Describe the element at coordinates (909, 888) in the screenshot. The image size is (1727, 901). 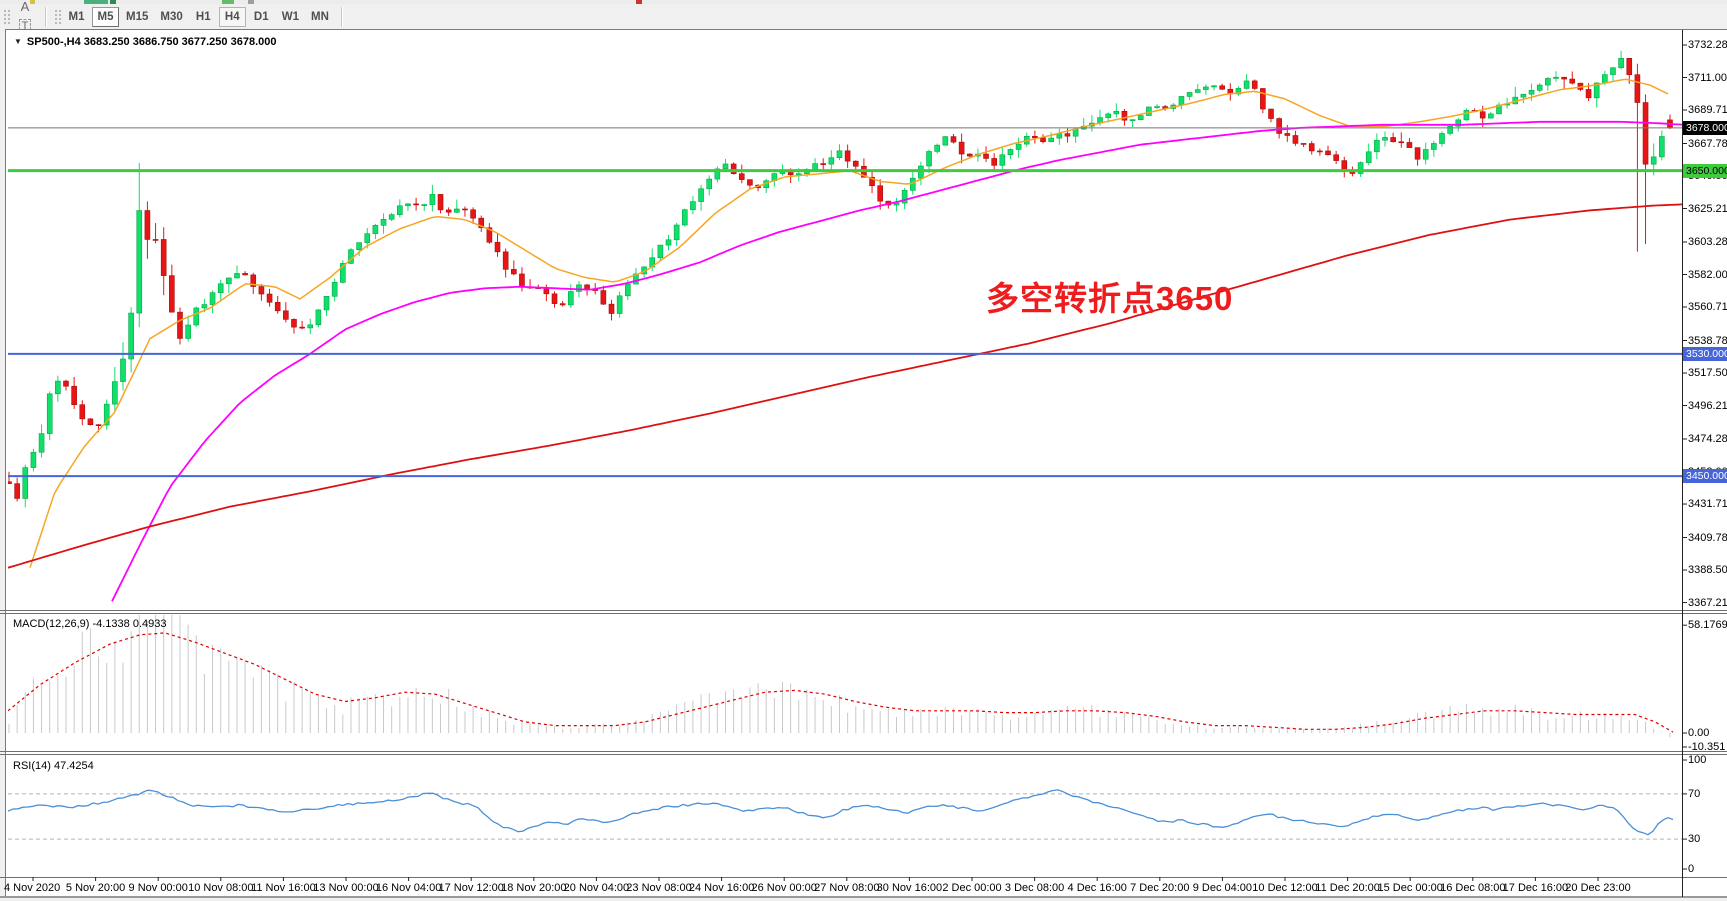
I see `time-axis-tick: 30 Nov 16:00` at that location.